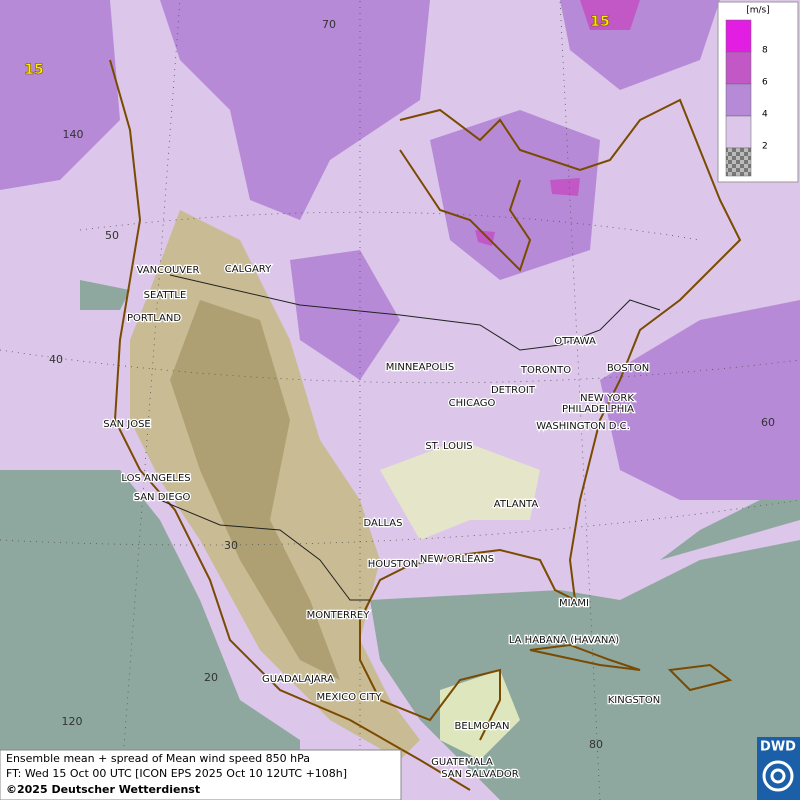  What do you see at coordinates (479, 774) in the screenshot?
I see `city-label: SAN SALVADOR` at bounding box center [479, 774].